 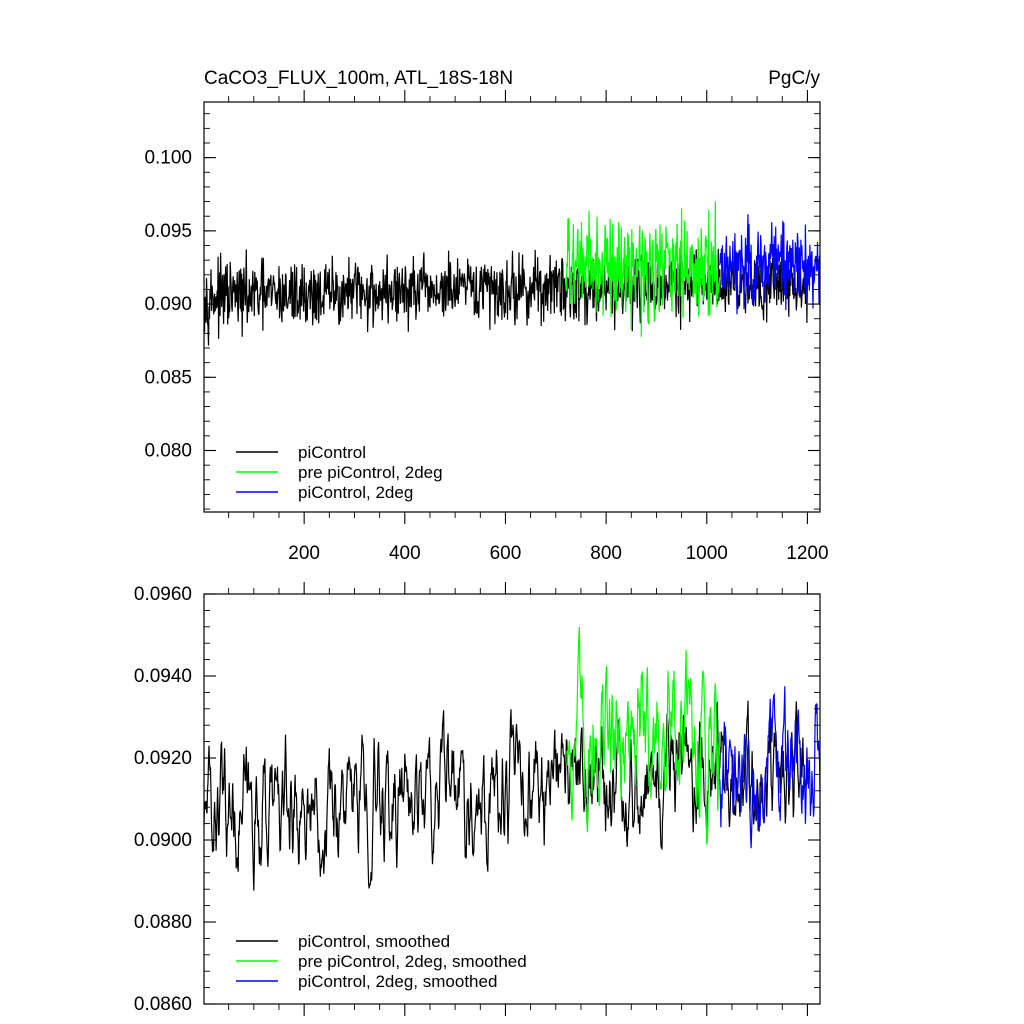 I want to click on y-tick-label: 0.0880, so click(x=163, y=922).